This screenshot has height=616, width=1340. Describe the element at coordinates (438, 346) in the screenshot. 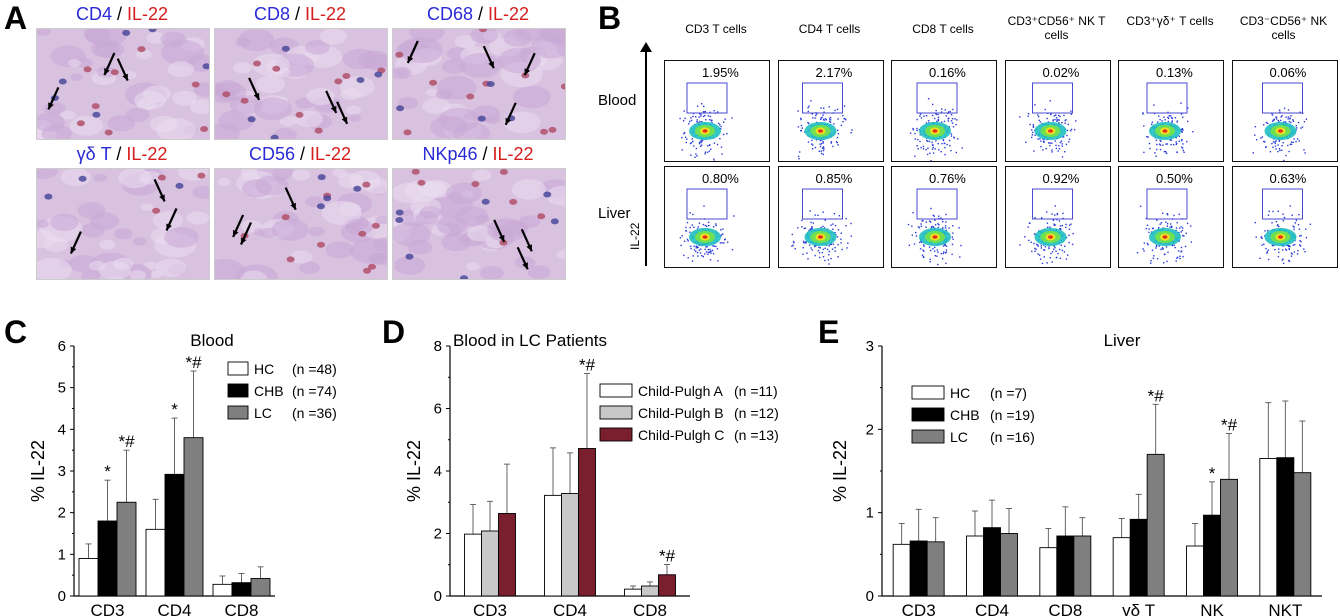

I see `y-tick-label: 8` at that location.